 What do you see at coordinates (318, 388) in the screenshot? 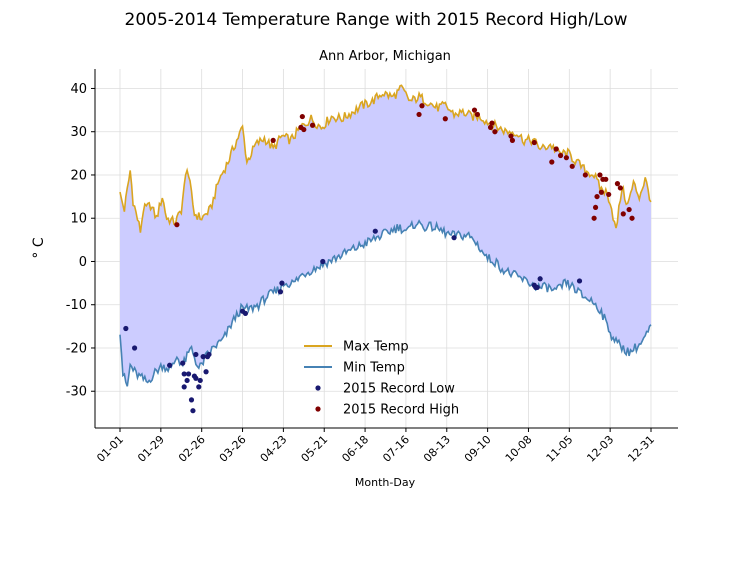
I see `legend-record-low-swatch` at bounding box center [318, 388].